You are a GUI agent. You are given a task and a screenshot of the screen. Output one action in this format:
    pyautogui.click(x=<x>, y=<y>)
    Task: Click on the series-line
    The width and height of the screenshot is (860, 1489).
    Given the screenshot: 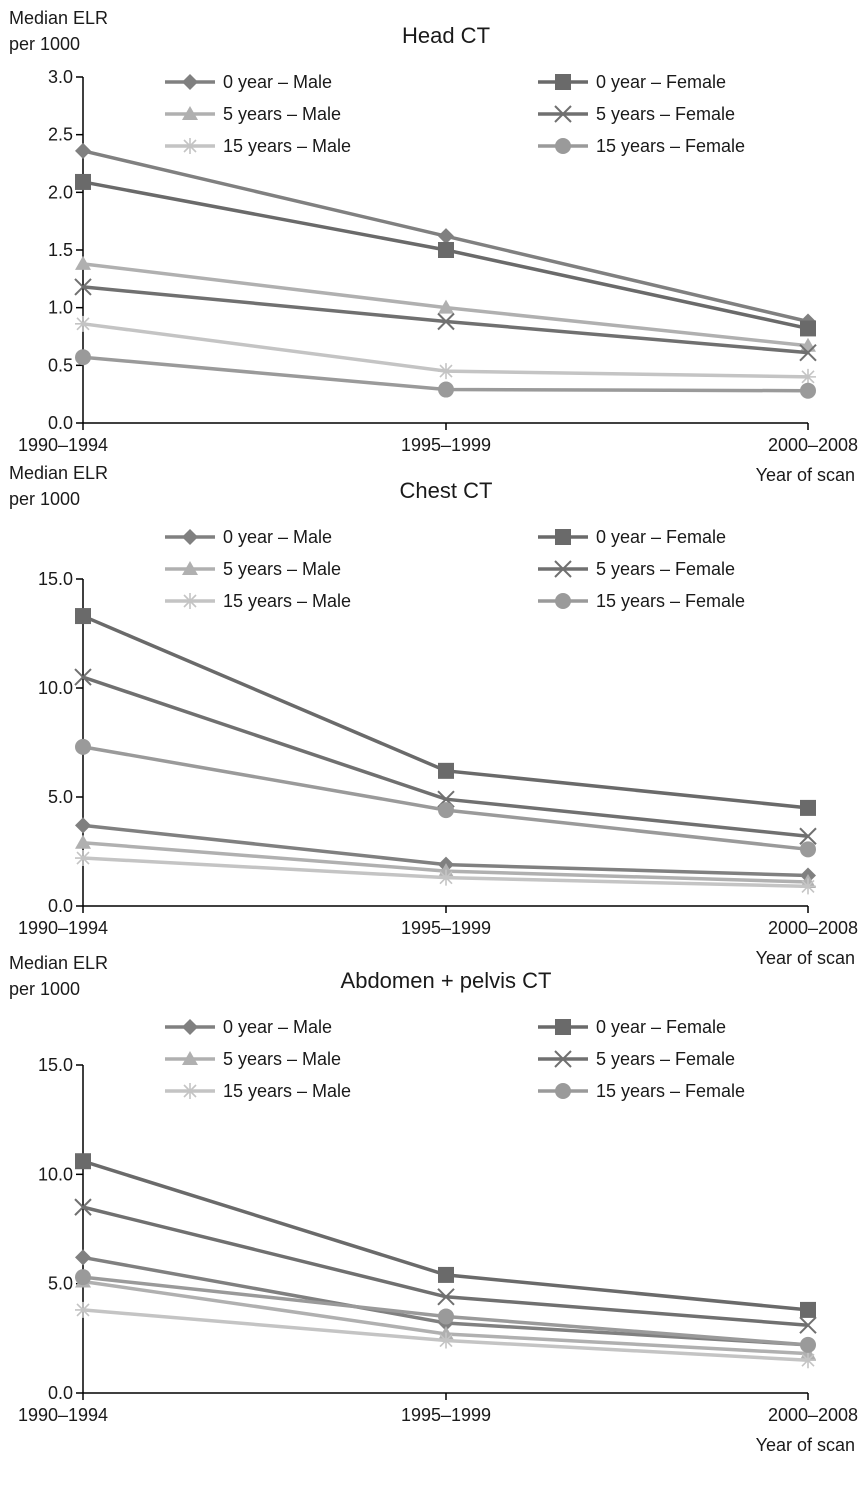 What is the action you would take?
    pyautogui.click(x=445, y=1266)
    